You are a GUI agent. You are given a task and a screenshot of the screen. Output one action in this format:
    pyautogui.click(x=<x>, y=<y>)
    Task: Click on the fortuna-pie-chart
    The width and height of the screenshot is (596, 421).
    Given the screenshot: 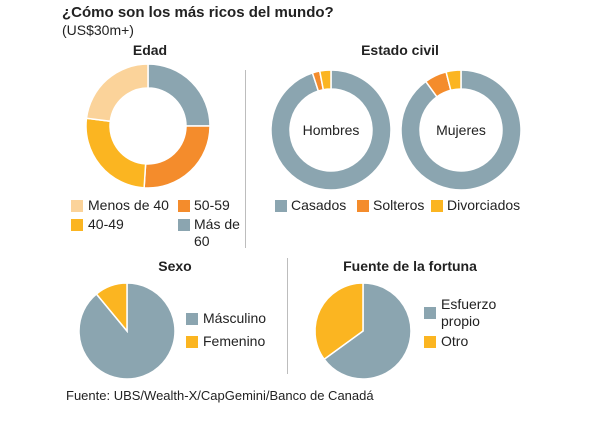 What is the action you would take?
    pyautogui.click(x=363, y=331)
    